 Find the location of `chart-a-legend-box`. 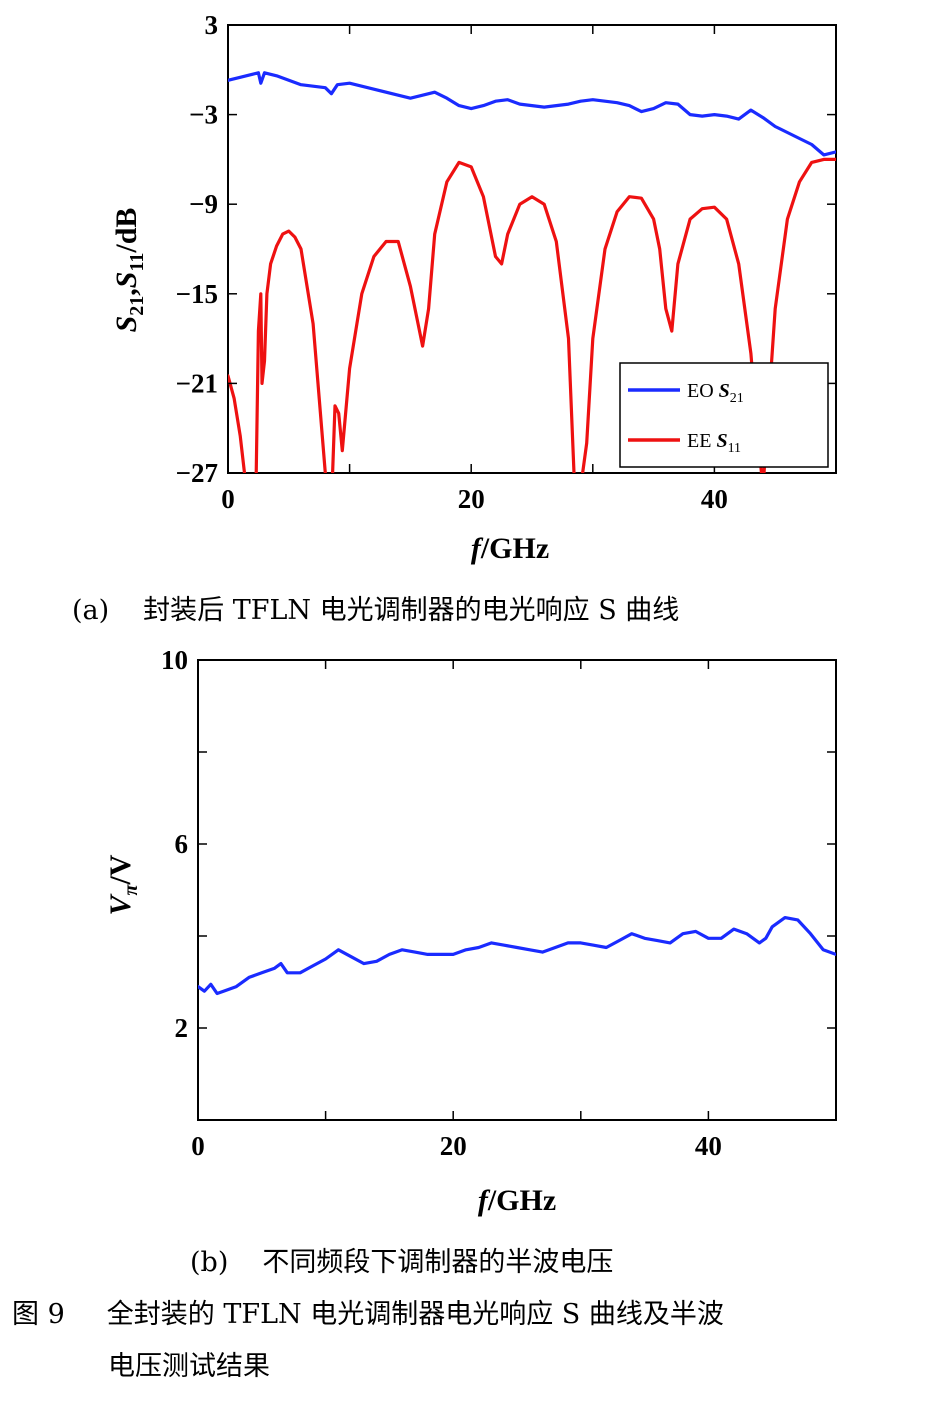

chart-a-legend-box is located at coordinates (724, 415).